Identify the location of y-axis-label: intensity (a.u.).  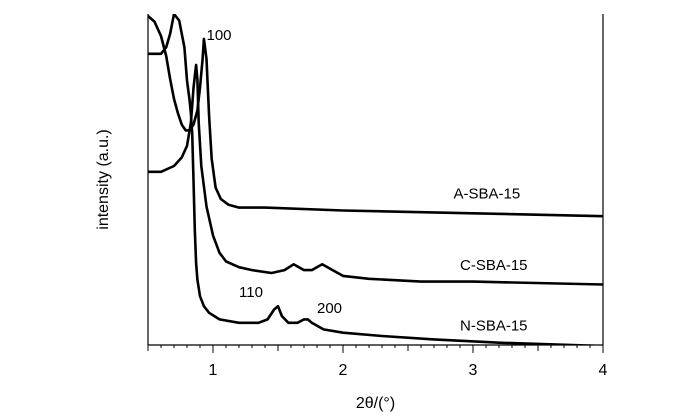
(103, 179).